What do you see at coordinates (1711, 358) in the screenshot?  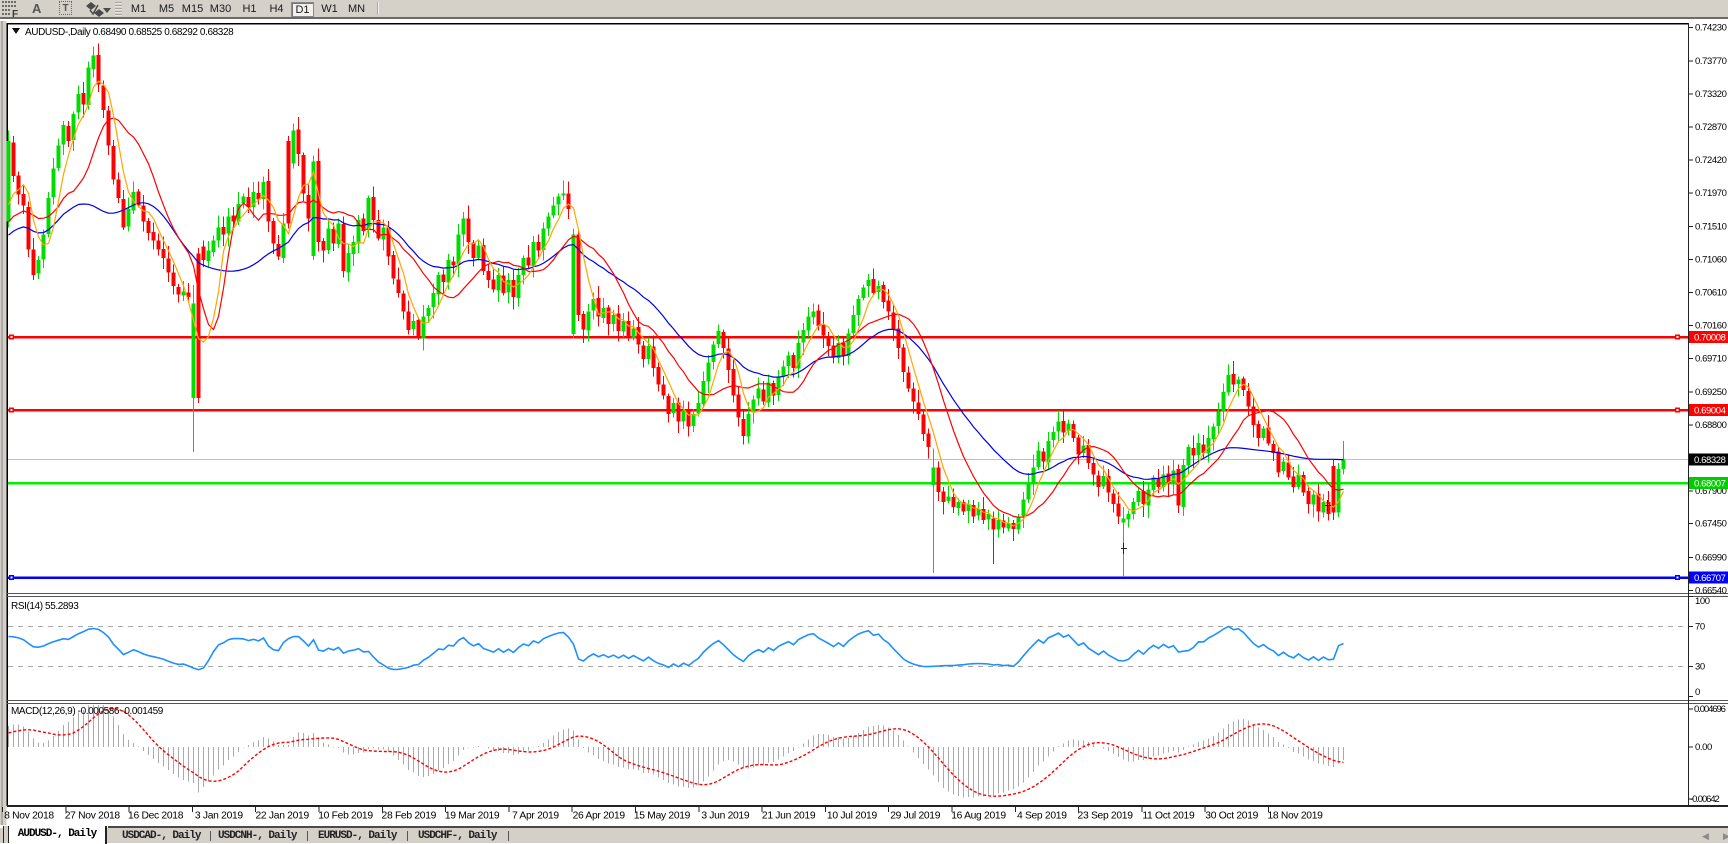 I see `svg-text: 0.69710` at bounding box center [1711, 358].